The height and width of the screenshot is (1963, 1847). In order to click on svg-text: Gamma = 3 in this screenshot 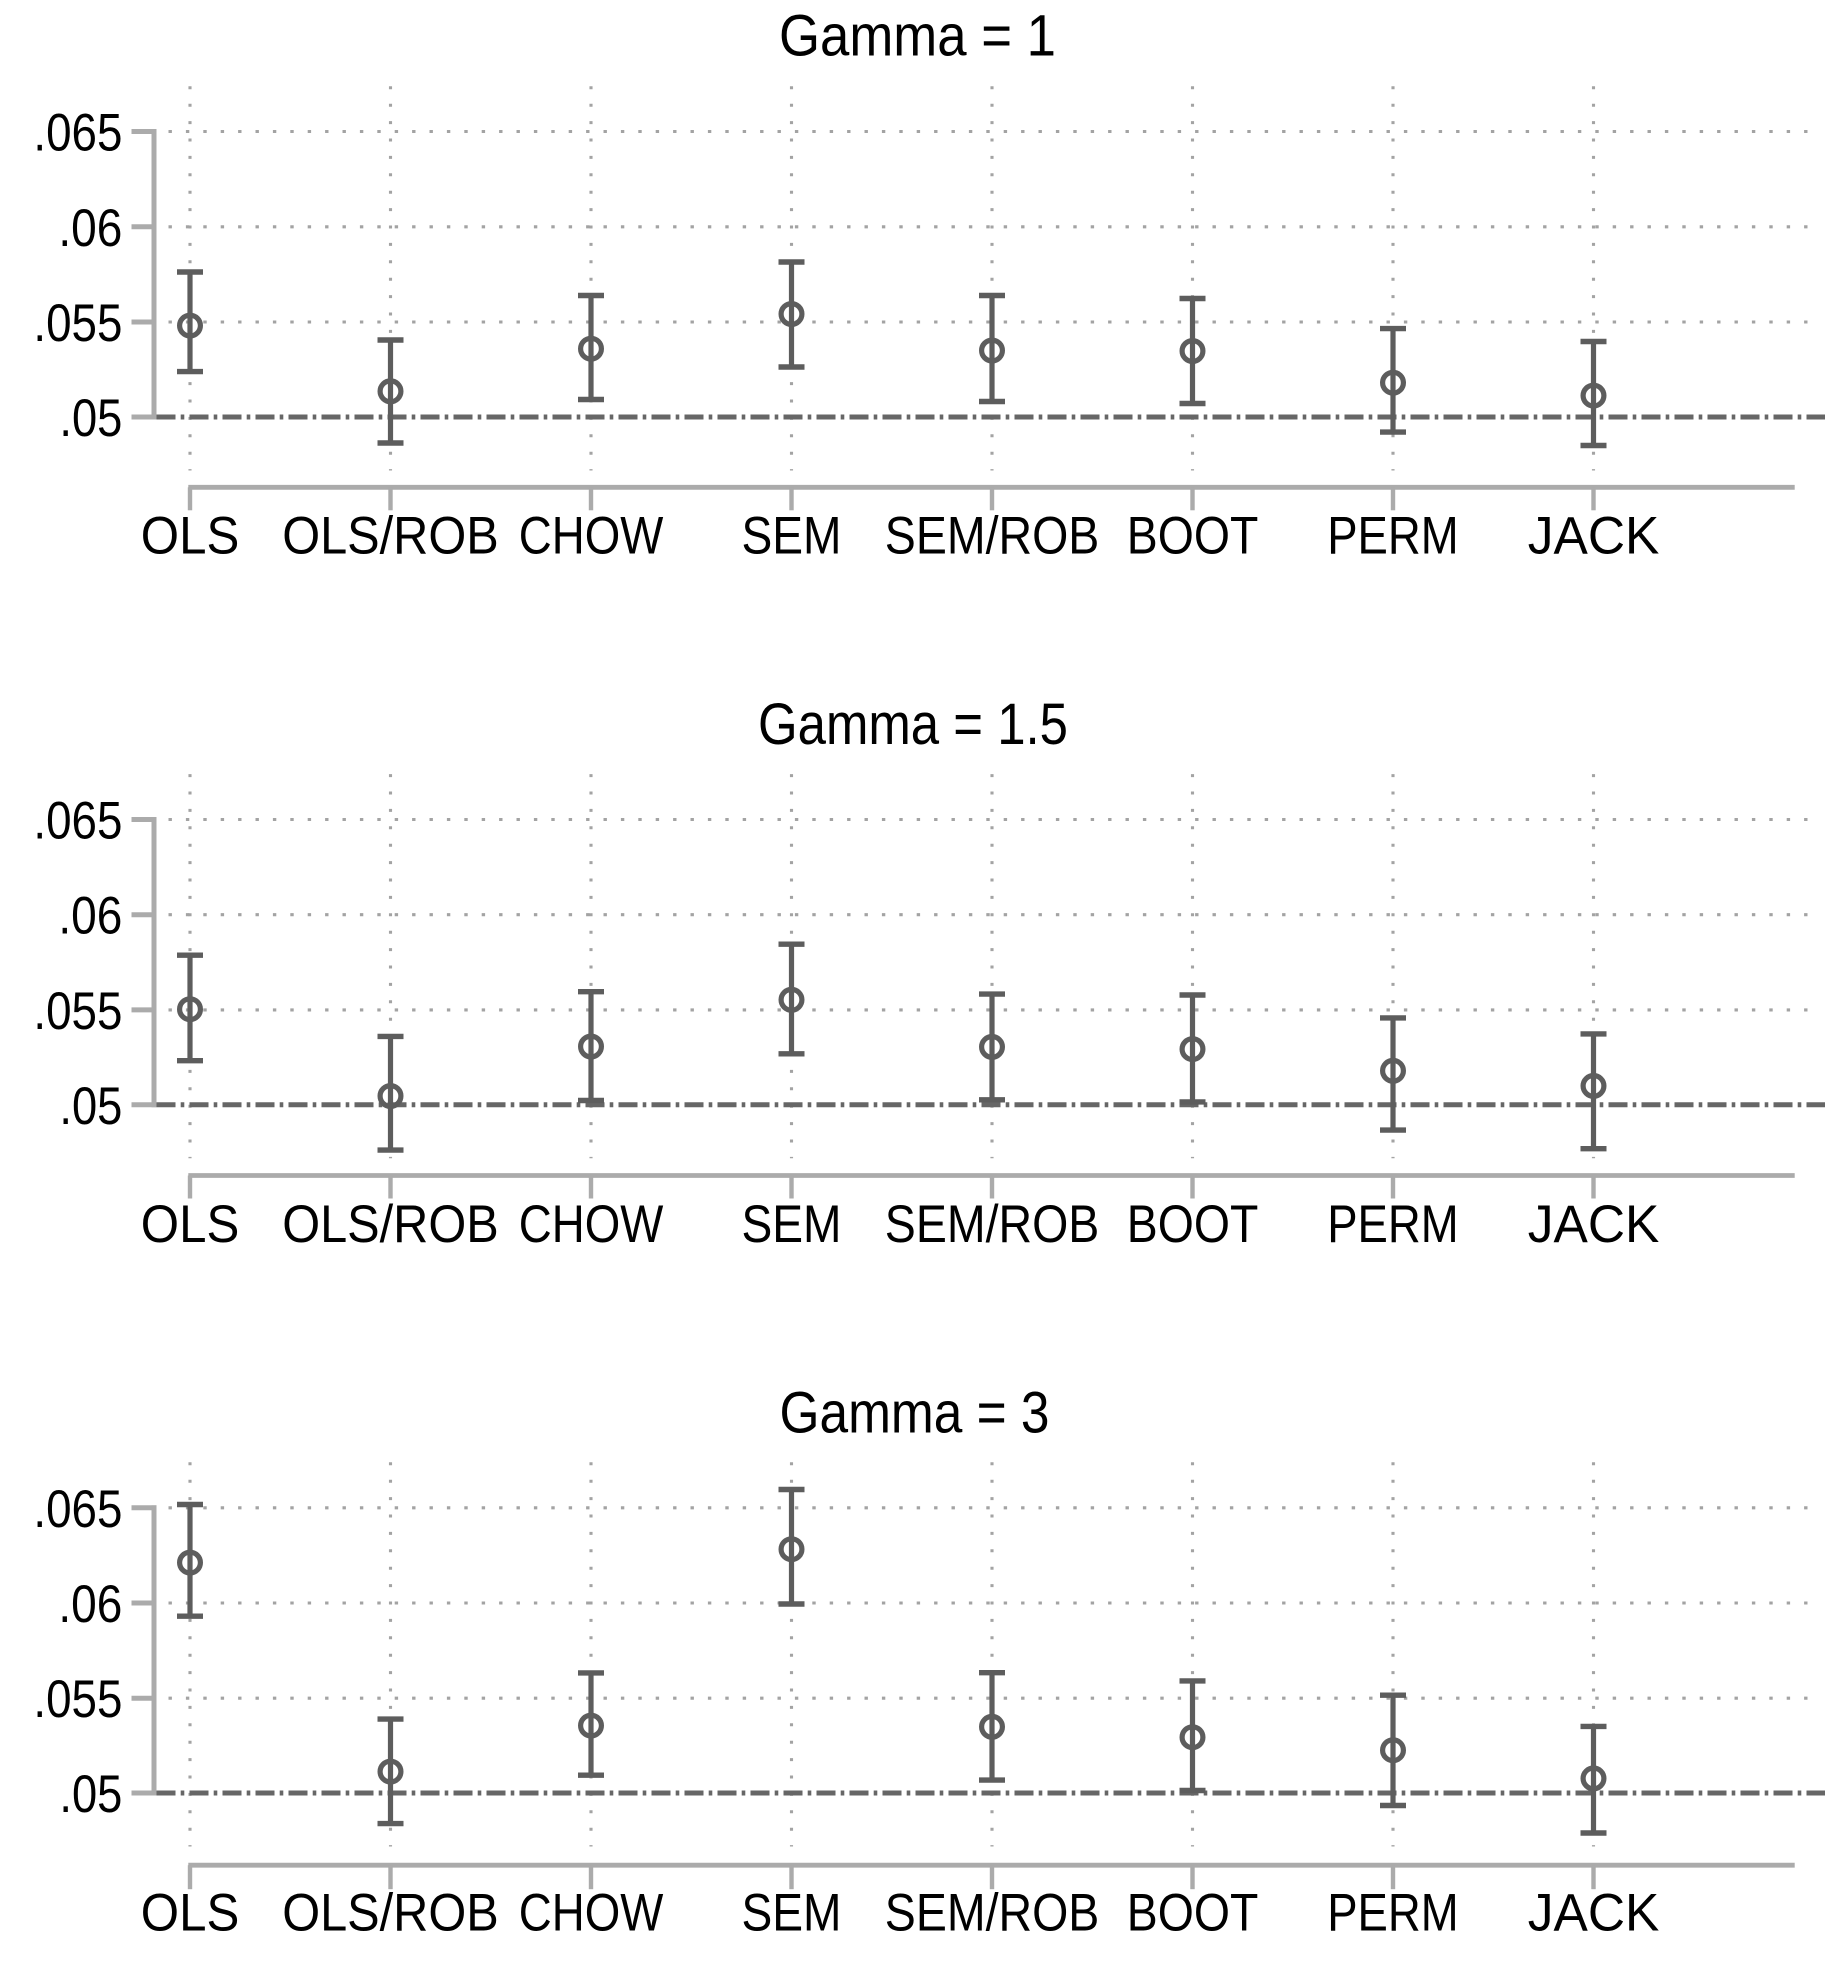, I will do `click(915, 1412)`.